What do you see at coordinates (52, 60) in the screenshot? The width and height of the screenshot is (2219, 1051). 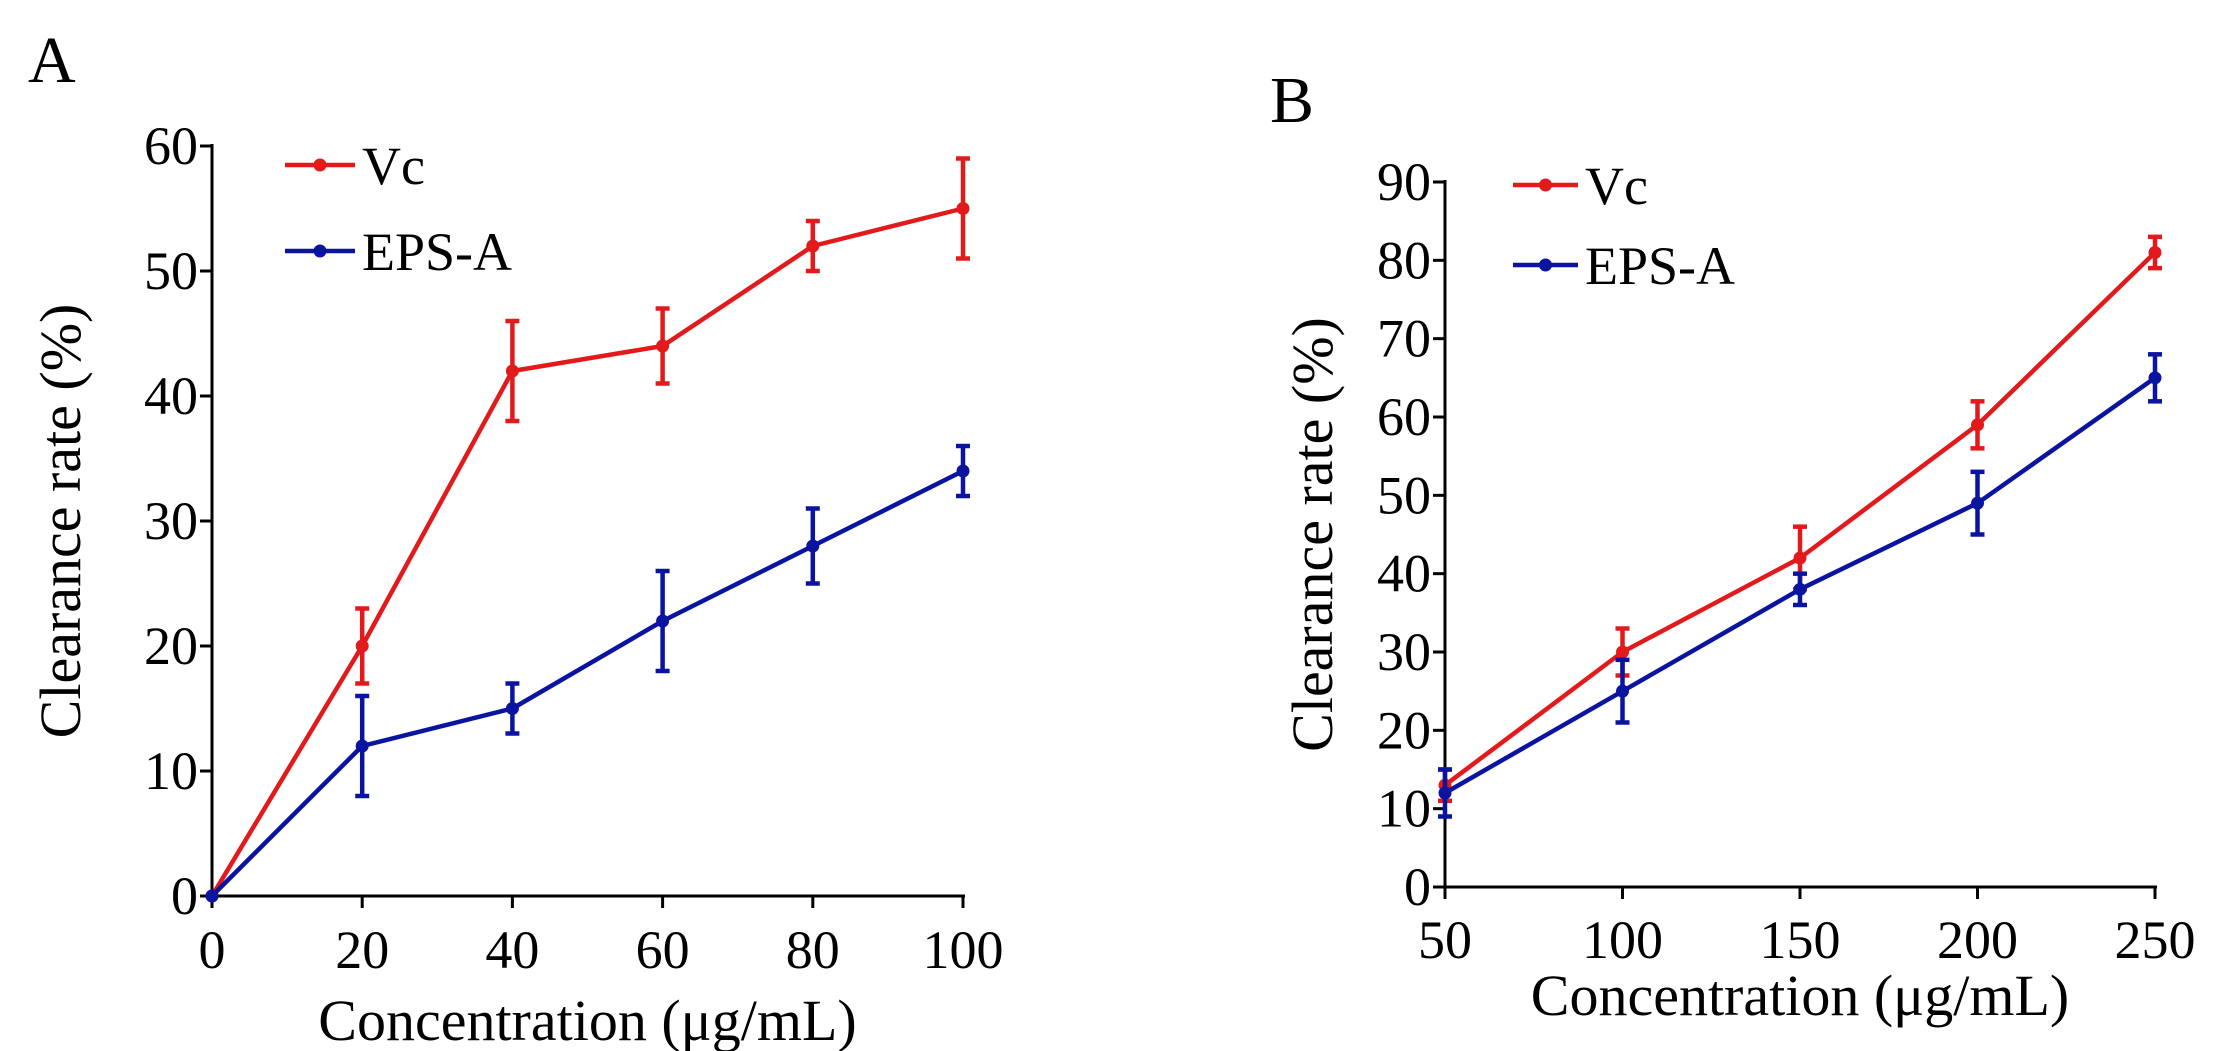 I see `panel-label: A` at bounding box center [52, 60].